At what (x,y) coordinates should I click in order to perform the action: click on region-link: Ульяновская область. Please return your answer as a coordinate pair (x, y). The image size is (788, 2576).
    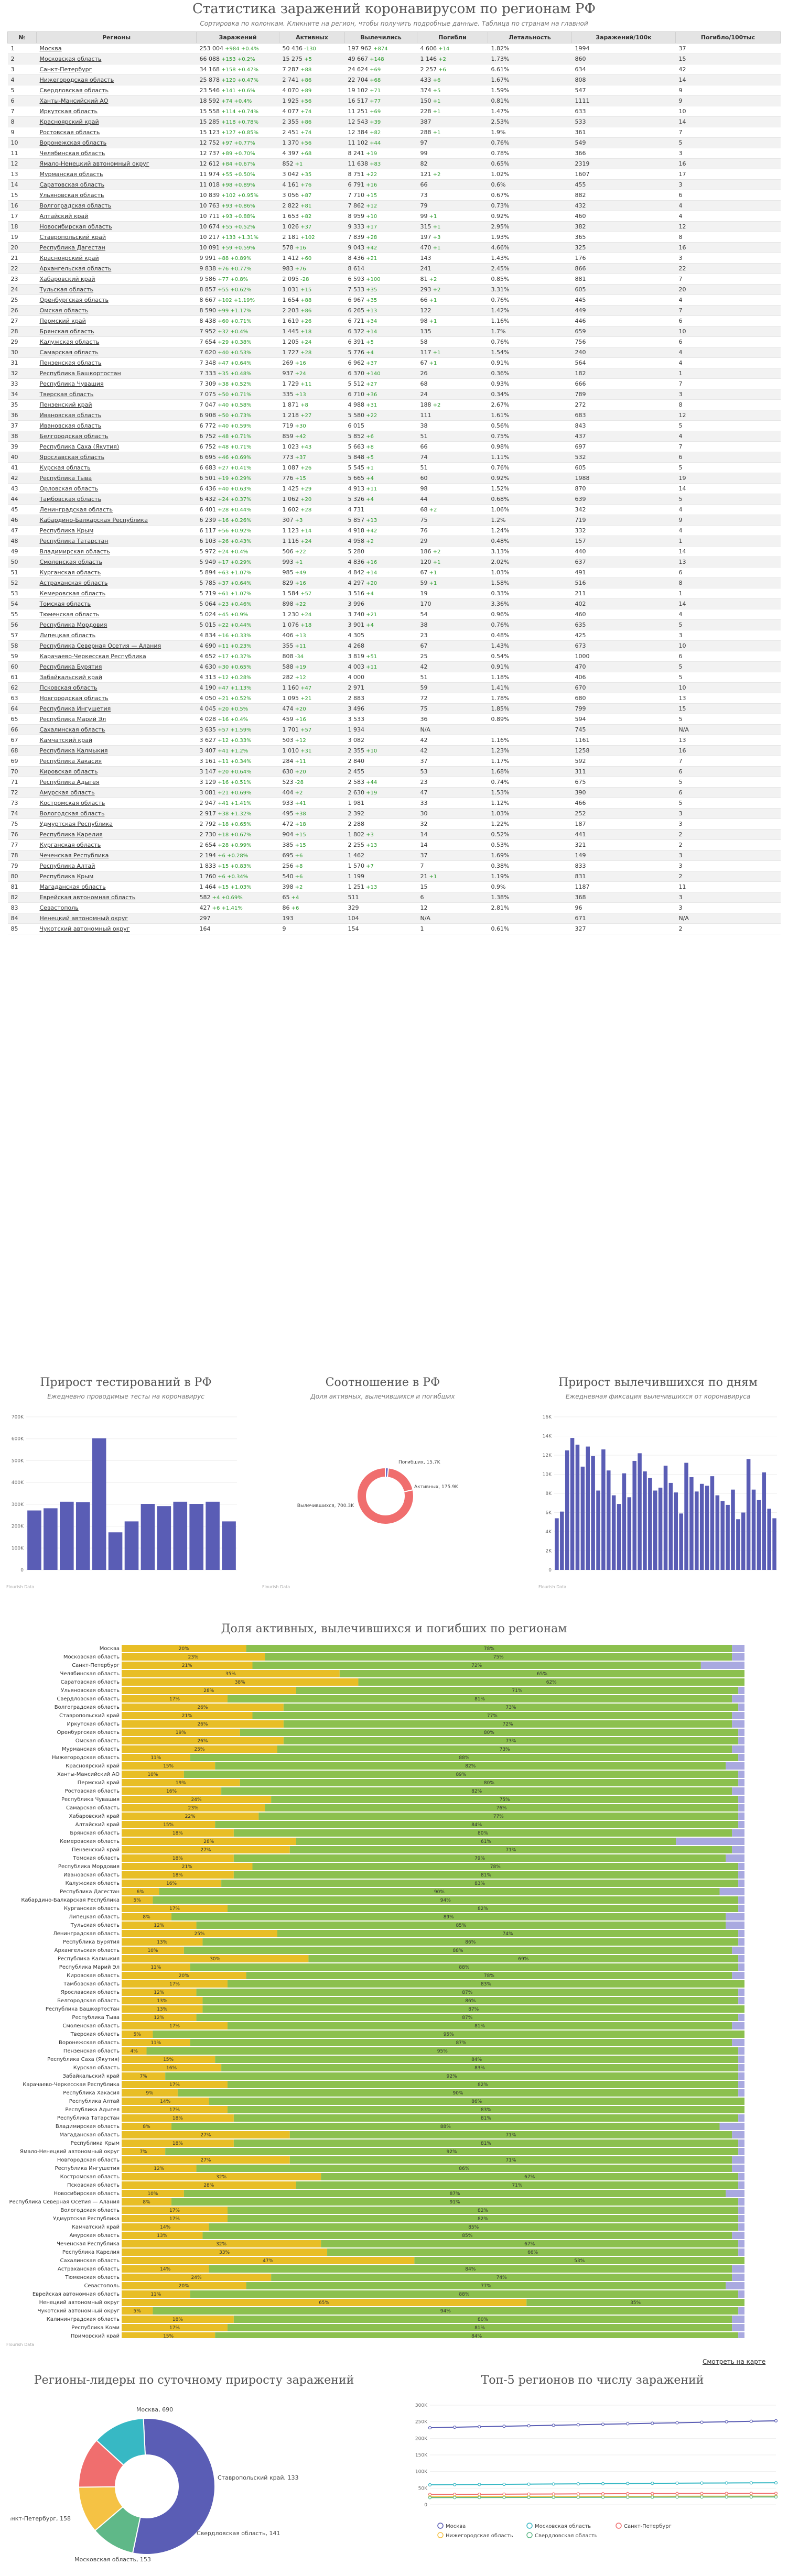
    Looking at the image, I should click on (71, 196).